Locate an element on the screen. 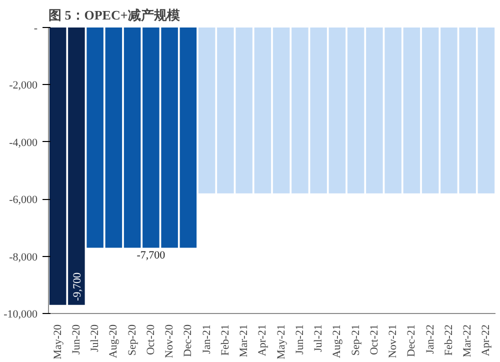 The height and width of the screenshot is (362, 500). x-tick-label: Oct-21 is located at coordinates (374, 340).